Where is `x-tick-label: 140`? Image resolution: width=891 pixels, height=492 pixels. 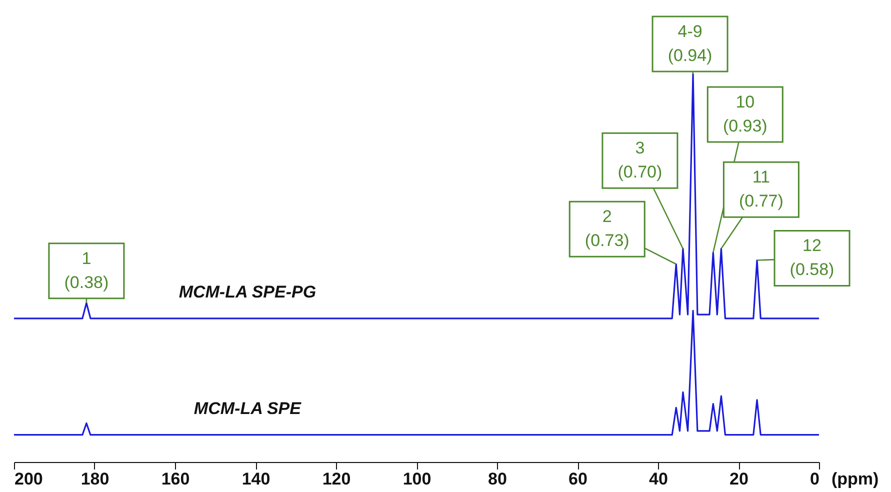 x-tick-label: 140 is located at coordinates (256, 479).